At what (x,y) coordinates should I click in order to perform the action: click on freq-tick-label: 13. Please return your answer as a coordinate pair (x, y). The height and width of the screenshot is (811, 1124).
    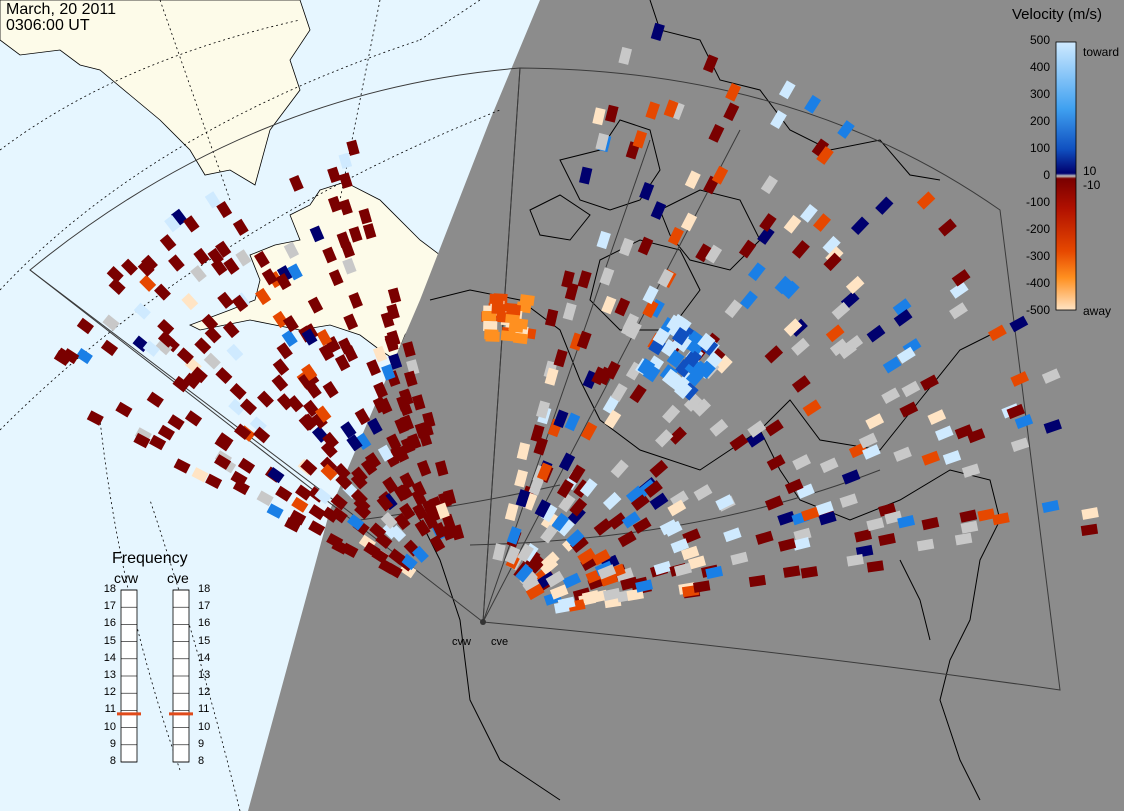
    Looking at the image, I should click on (109, 675).